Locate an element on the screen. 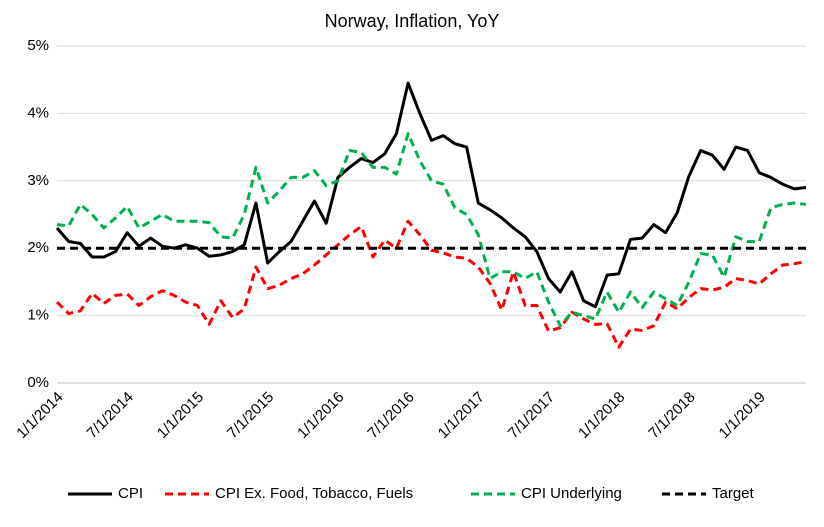  x-tick-label: 1/1/2015 is located at coordinates (180, 415).